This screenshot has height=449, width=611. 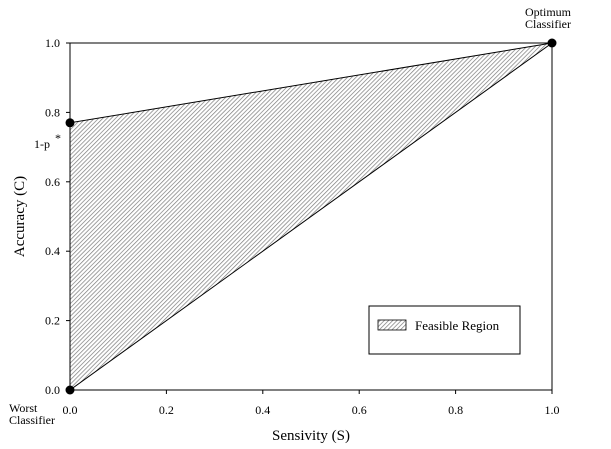 What do you see at coordinates (457, 325) in the screenshot?
I see `legend-entry-feasible-region: Feasible Region` at bounding box center [457, 325].